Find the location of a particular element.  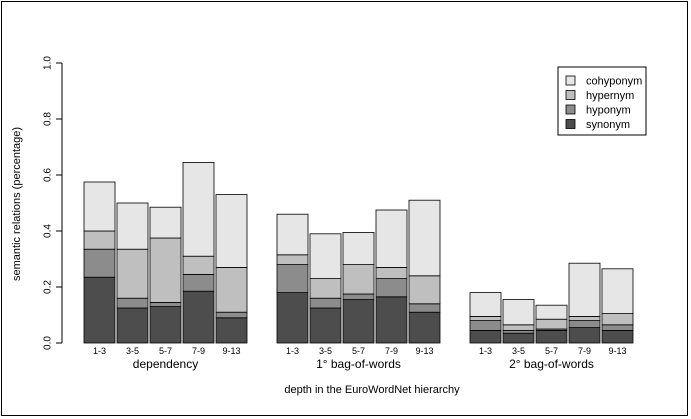

legend-swatch-hyponym is located at coordinates (570, 109).